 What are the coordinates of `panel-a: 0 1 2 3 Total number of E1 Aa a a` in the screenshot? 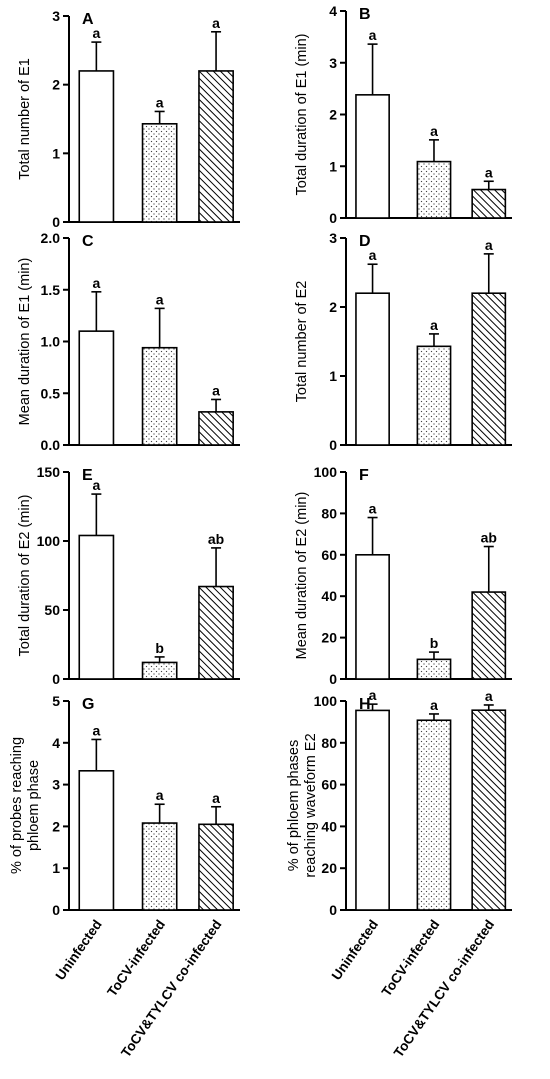 It's located at (128, 119).